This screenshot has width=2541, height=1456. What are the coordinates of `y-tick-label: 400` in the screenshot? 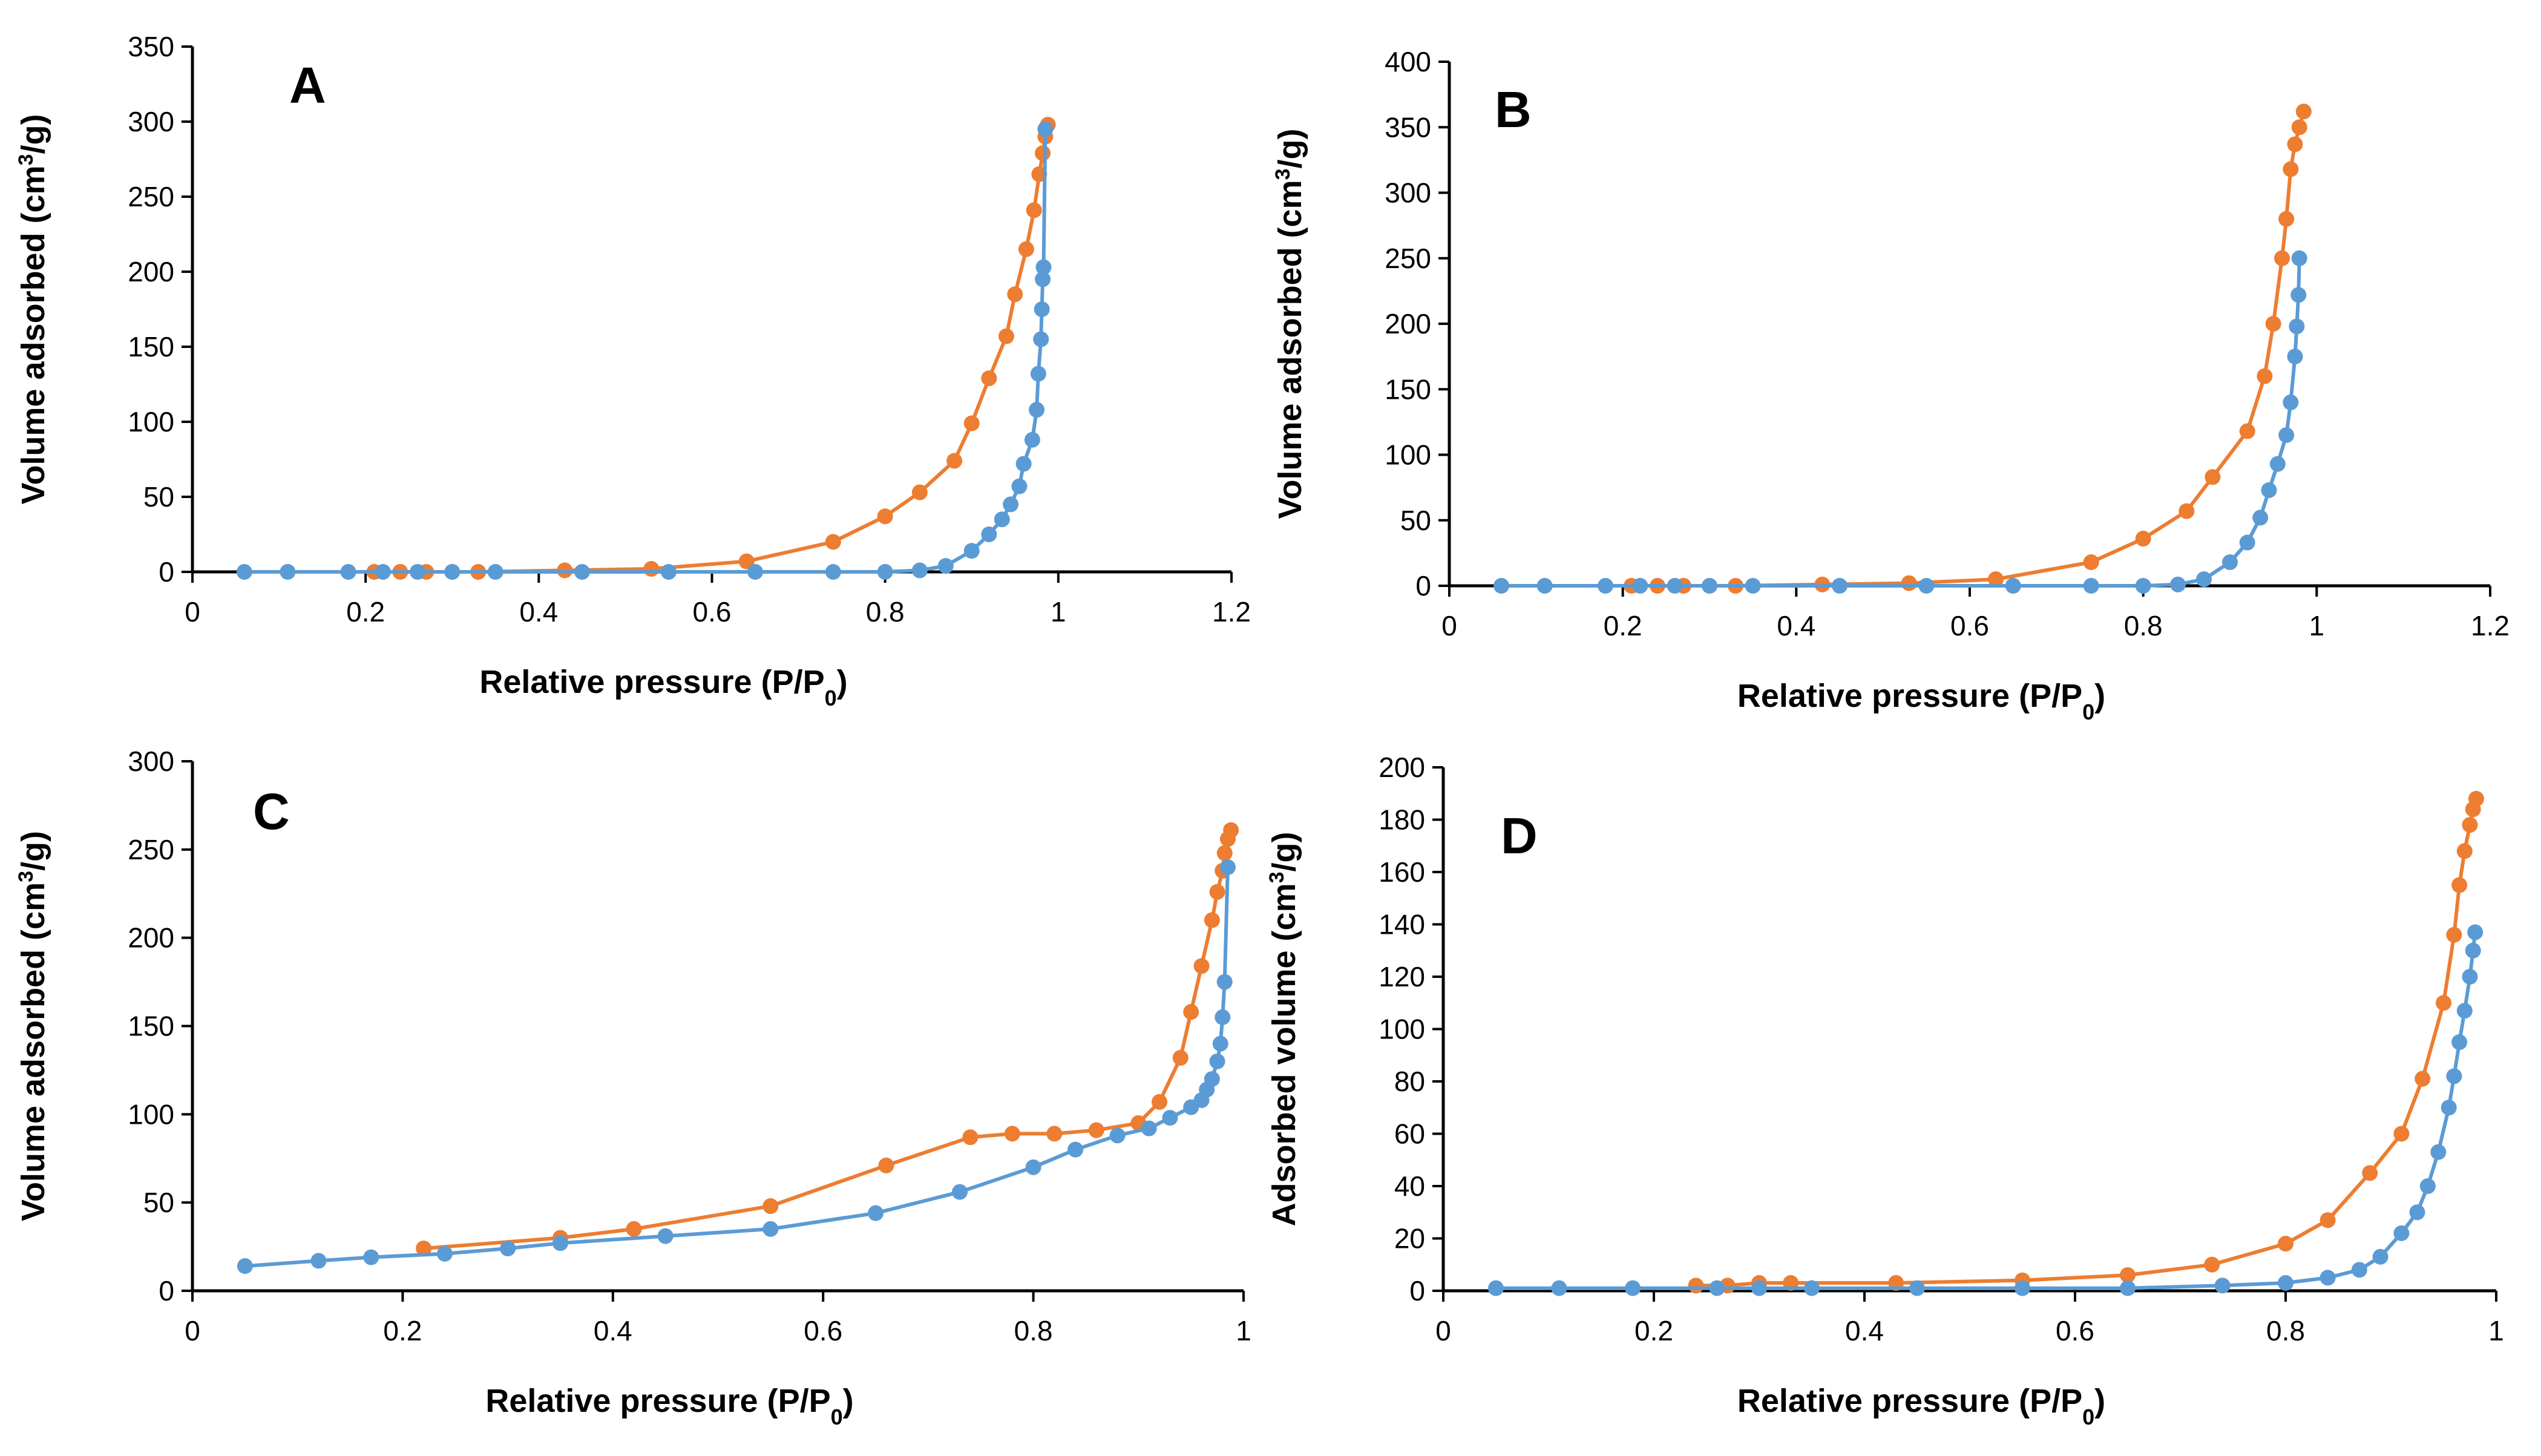 It's located at (1408, 61).